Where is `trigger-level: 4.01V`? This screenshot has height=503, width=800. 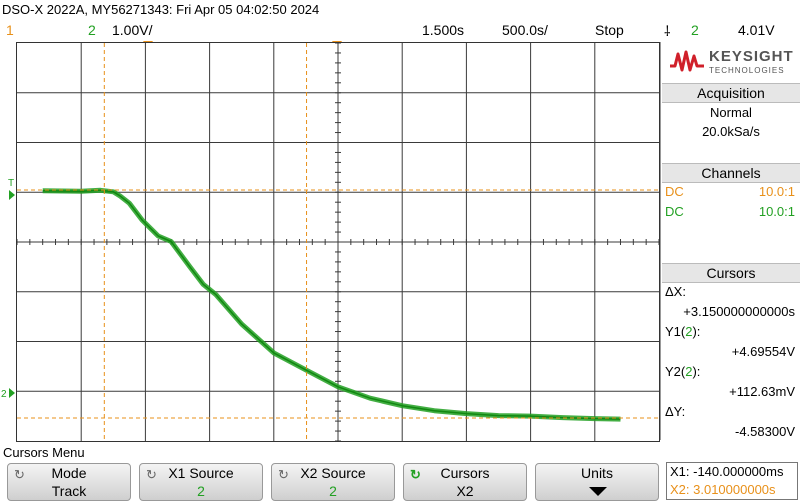
trigger-level: 4.01V is located at coordinates (756, 30).